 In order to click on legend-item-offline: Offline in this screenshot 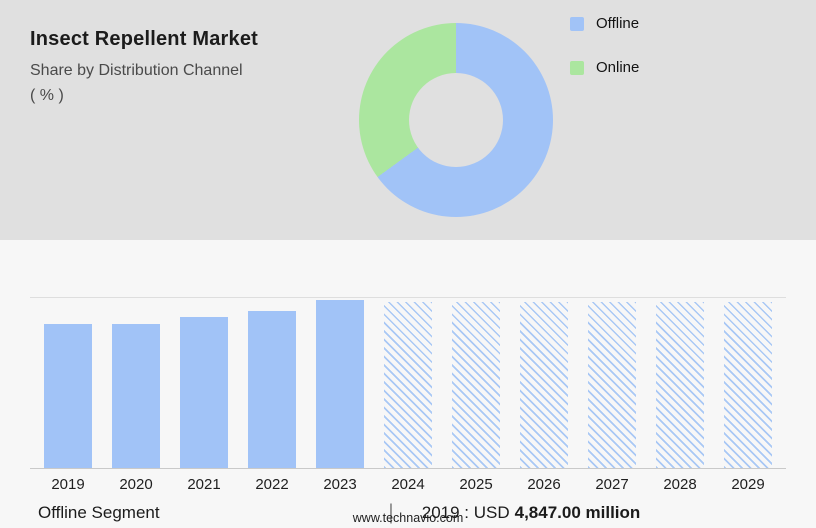, I will do `click(604, 23)`.